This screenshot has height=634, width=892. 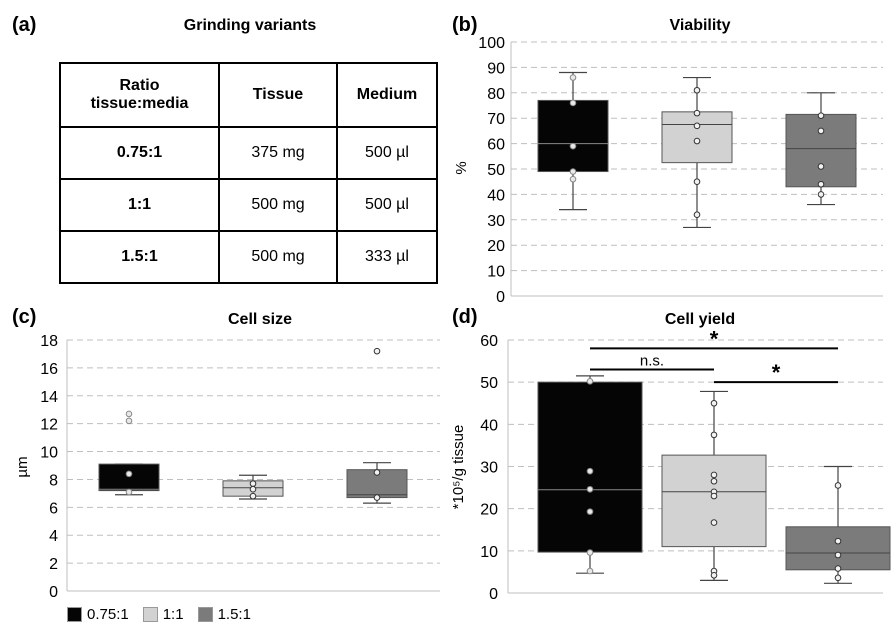 What do you see at coordinates (278, 95) in the screenshot?
I see `table-header-tissue: Tissue` at bounding box center [278, 95].